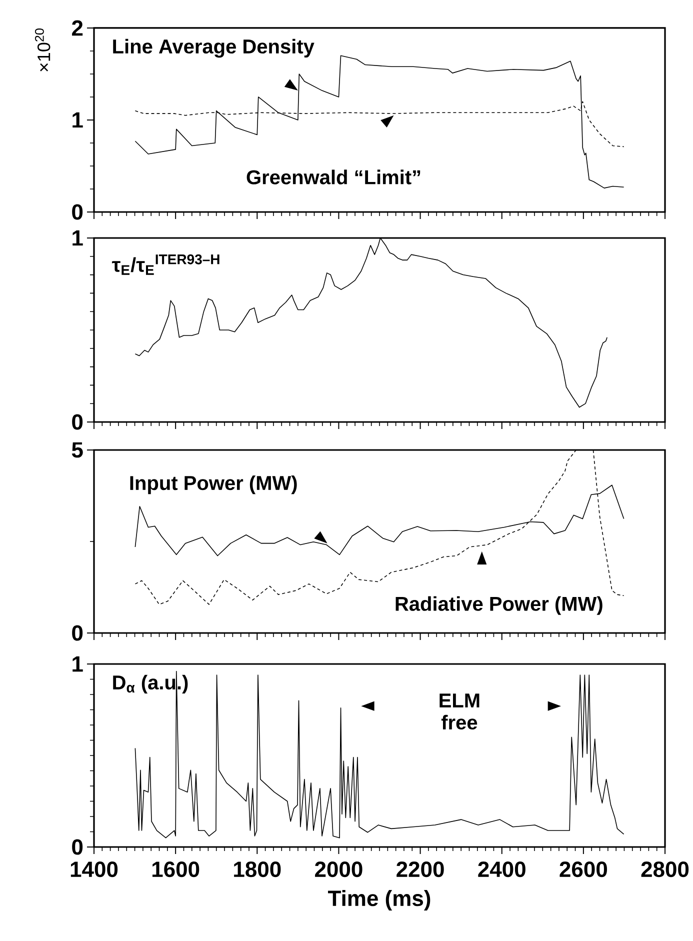 The image size is (693, 941). What do you see at coordinates (333, 177) in the screenshot?
I see `annotation: Greenwald “Limit”` at bounding box center [333, 177].